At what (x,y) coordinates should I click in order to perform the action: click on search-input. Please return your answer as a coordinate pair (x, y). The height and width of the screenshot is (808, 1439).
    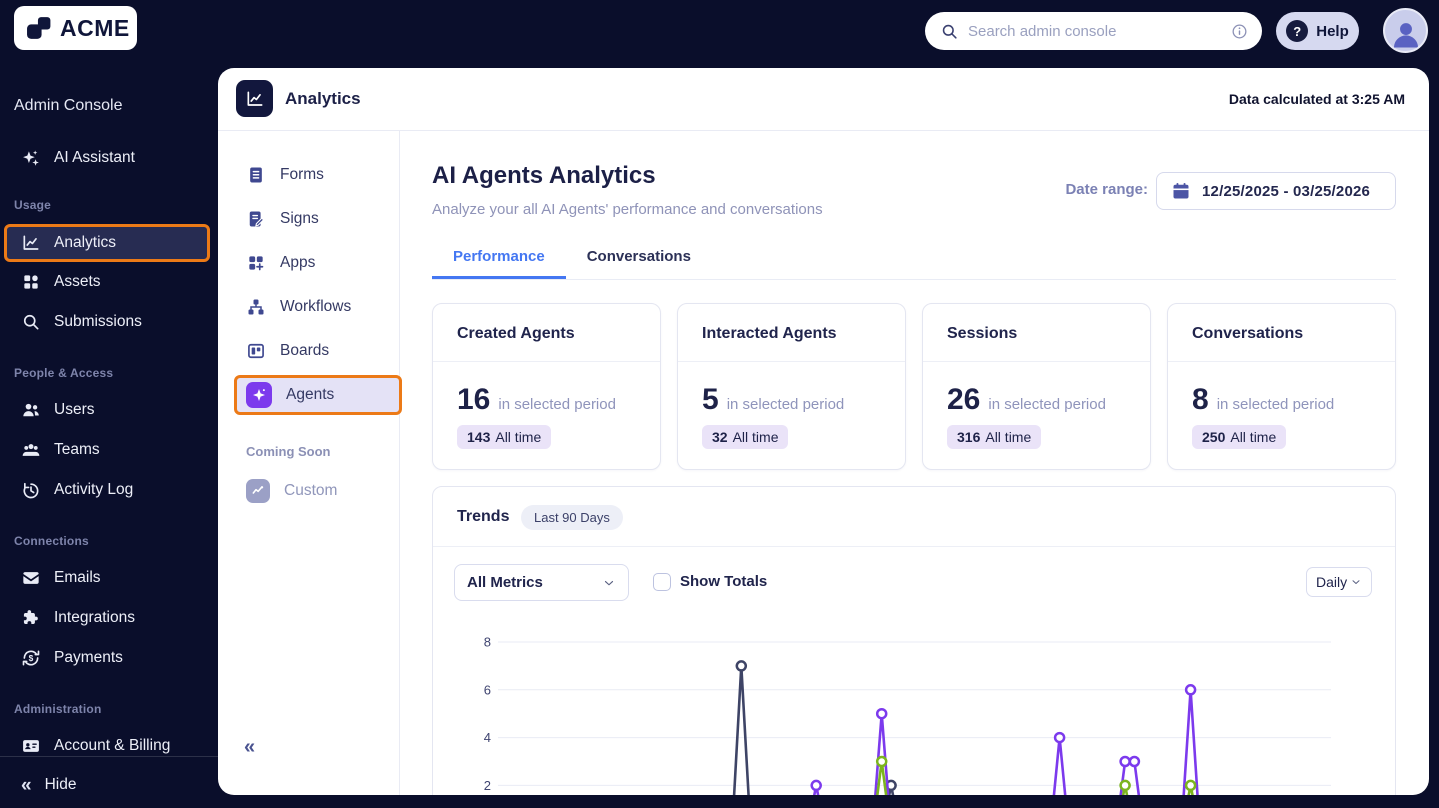
    Looking at the image, I should click on (1094, 31).